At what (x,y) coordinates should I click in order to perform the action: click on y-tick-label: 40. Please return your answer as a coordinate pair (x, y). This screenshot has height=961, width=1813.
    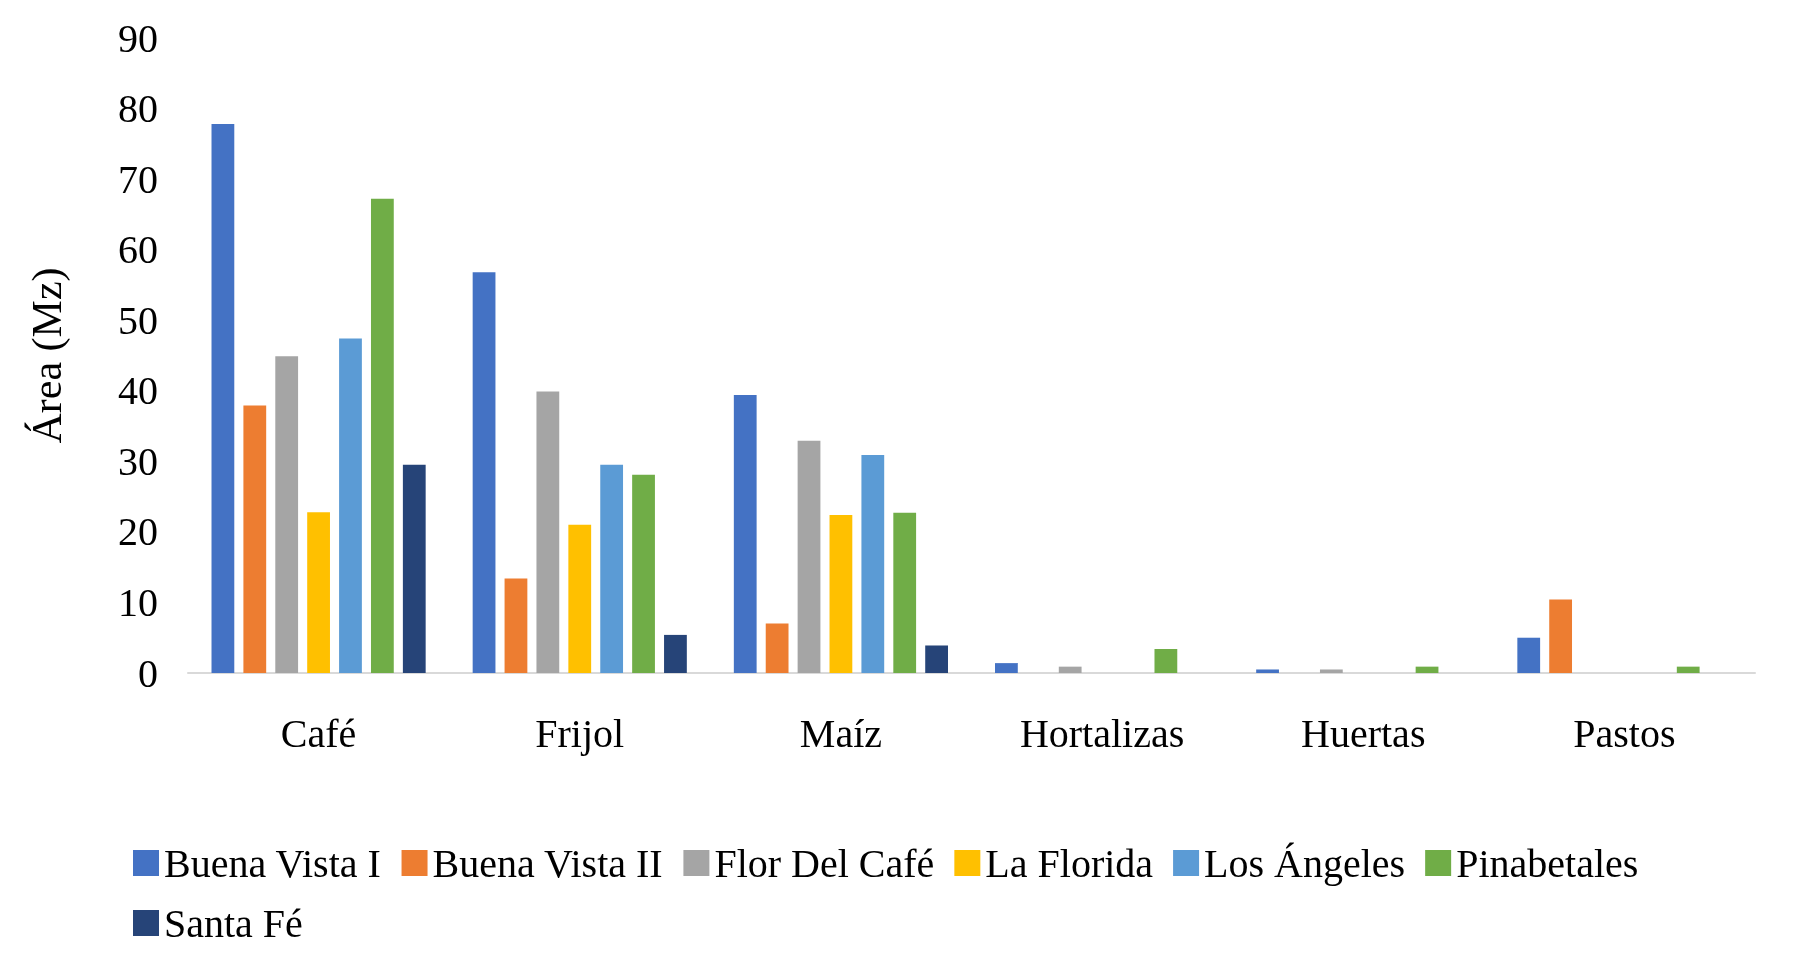
    Looking at the image, I should click on (138, 391).